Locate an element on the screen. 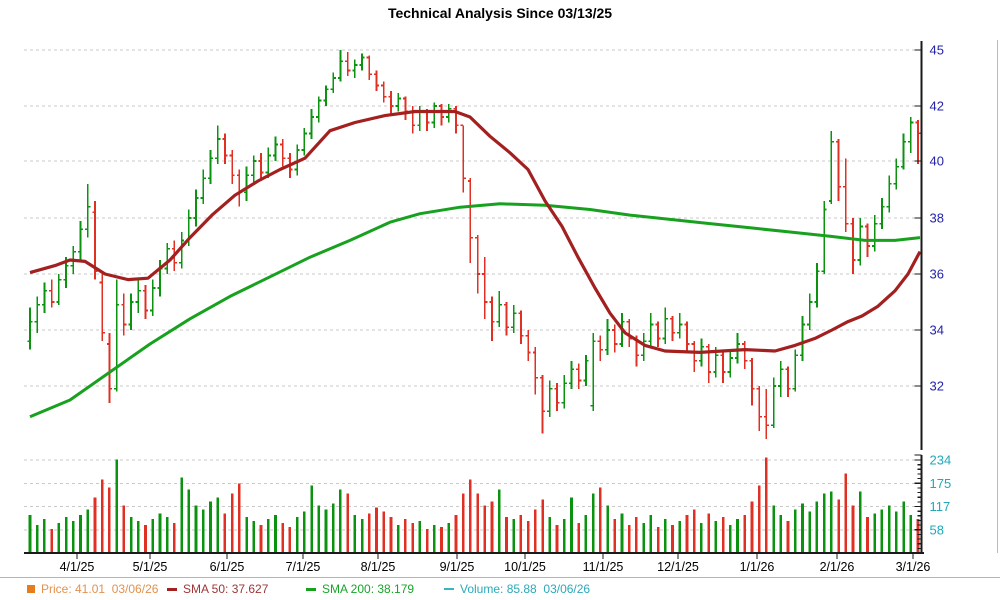 This screenshot has width=1000, height=600. sma200-swatch-icon is located at coordinates (311, 589).